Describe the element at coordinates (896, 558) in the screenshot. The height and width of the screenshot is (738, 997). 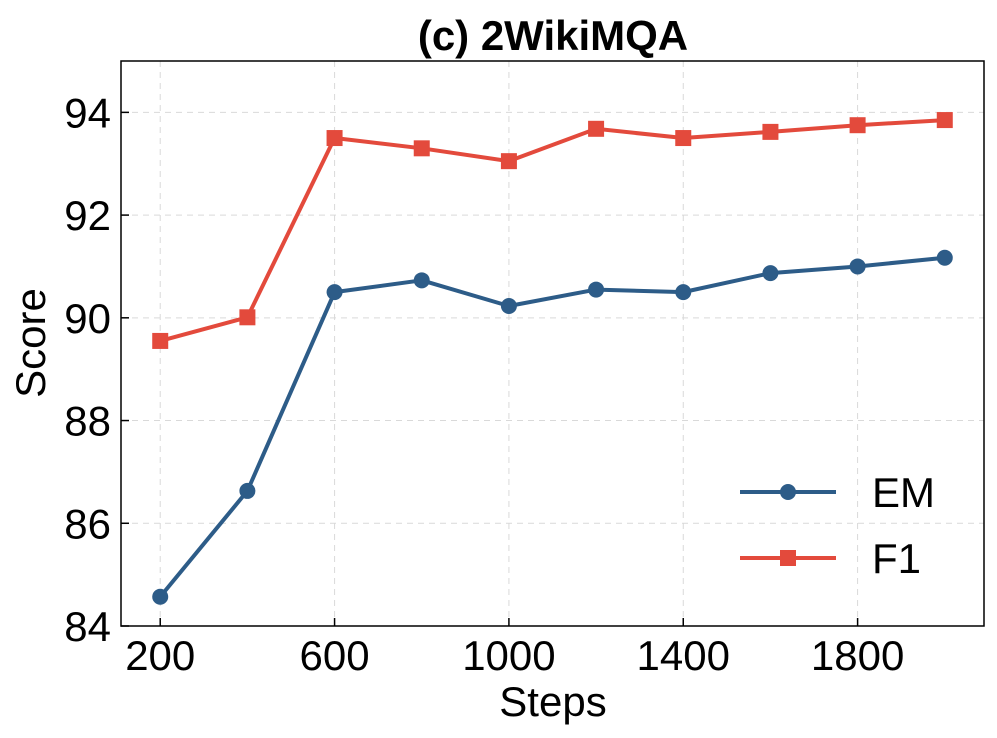
I see `legend-label-f1: F1` at that location.